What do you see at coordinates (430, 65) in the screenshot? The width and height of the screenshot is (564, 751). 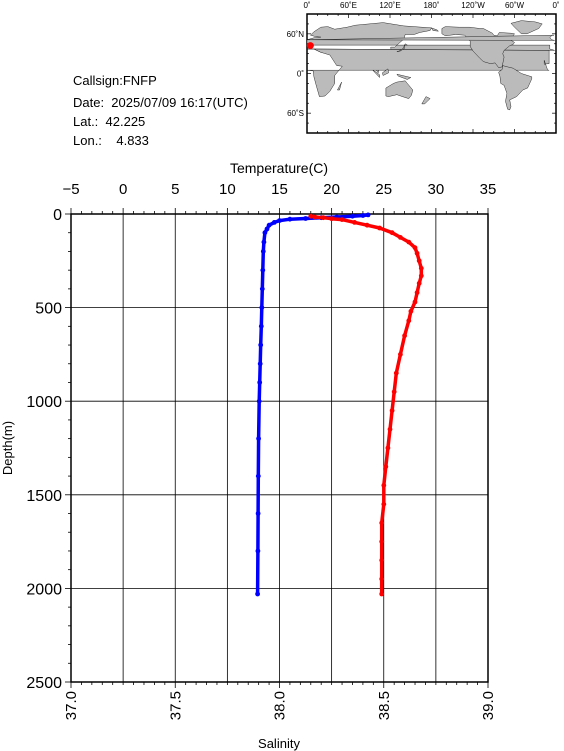 I see `map-landmasses` at bounding box center [430, 65].